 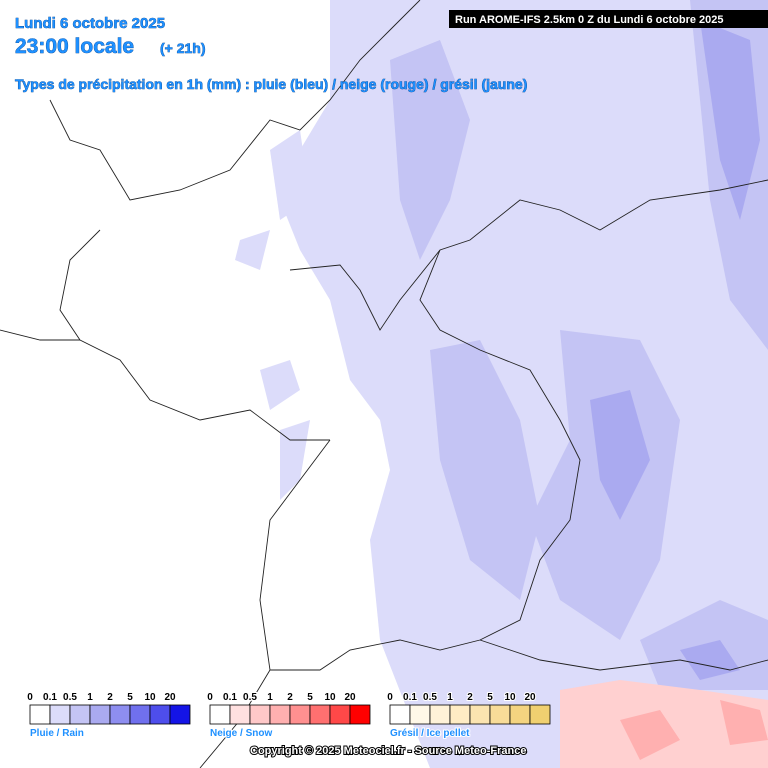 I want to click on time-offset: (+ 21h), so click(x=183, y=48).